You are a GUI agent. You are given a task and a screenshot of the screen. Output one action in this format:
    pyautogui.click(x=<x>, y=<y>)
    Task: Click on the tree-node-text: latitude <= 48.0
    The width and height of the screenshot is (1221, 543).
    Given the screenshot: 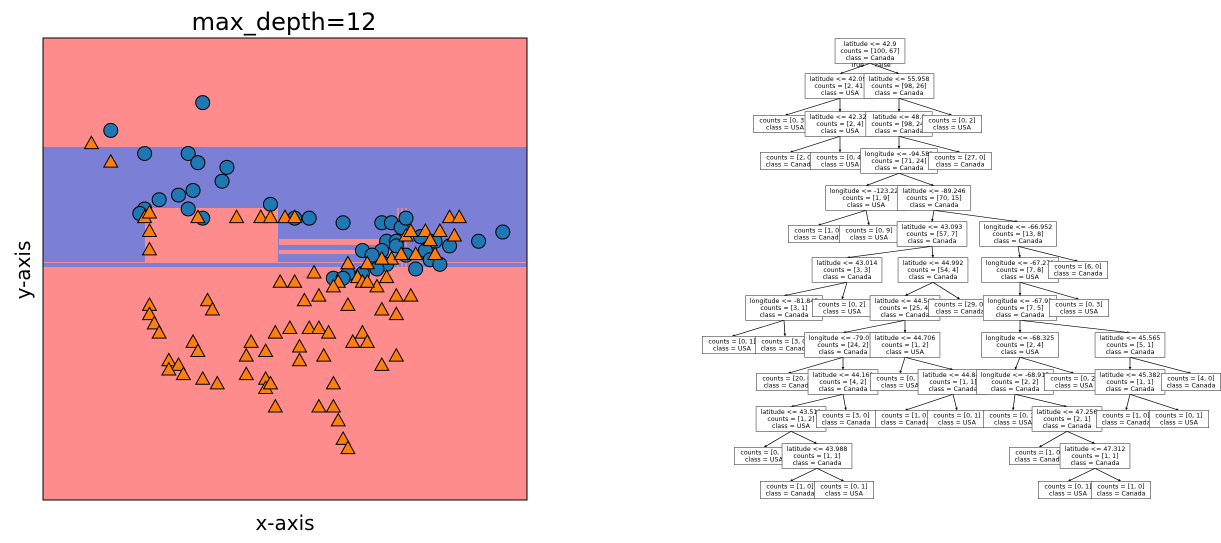 What is the action you would take?
    pyautogui.click(x=899, y=117)
    